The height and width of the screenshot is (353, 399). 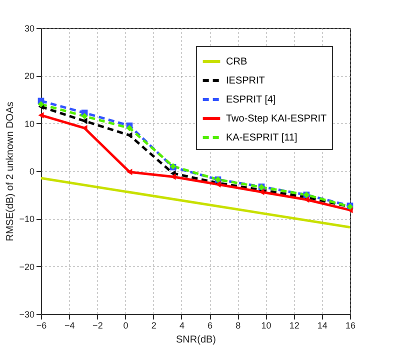 What do you see at coordinates (237, 62) in the screenshot?
I see `legend-label: CRB` at bounding box center [237, 62].